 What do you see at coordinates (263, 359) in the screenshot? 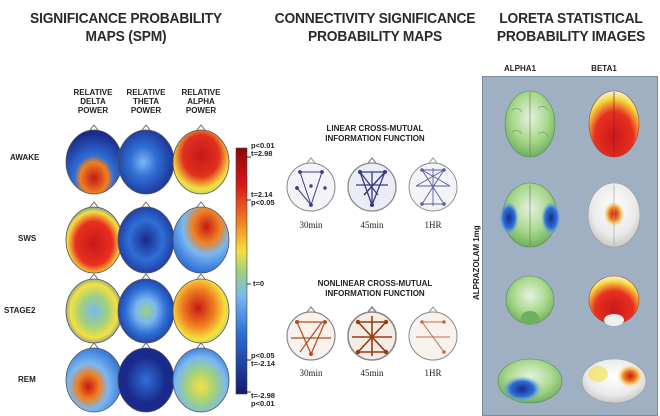
I see `colorbar-label-lower: p<0.05 t=-2.14` at bounding box center [263, 359].